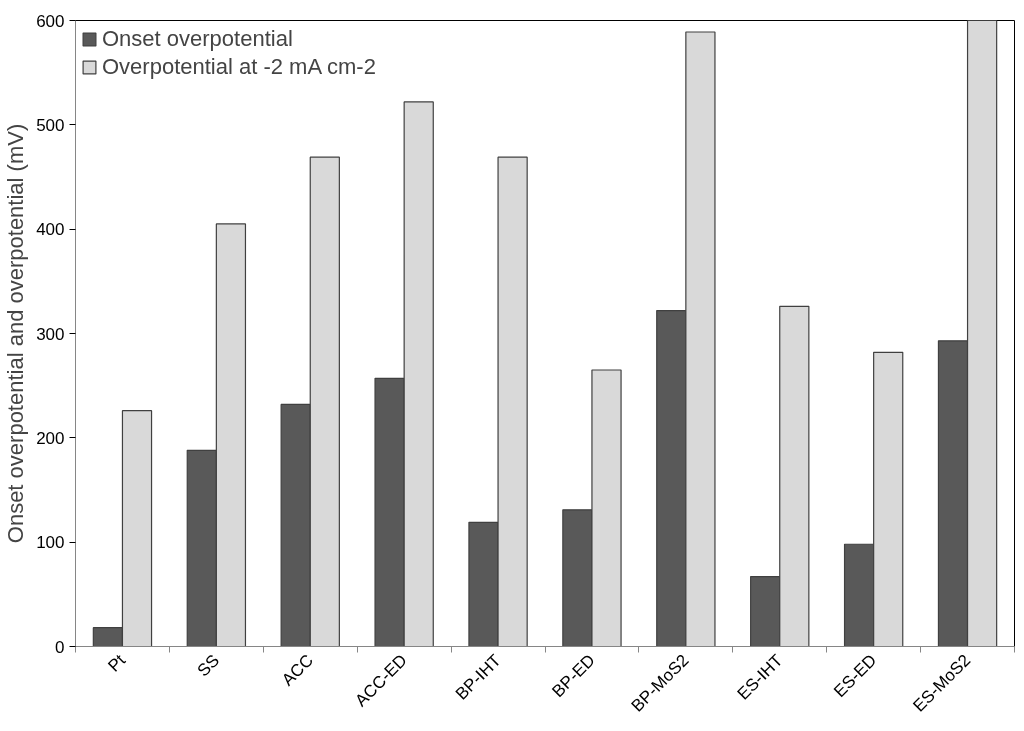  I want to click on legend-label: Onset overpotential, so click(197, 39).